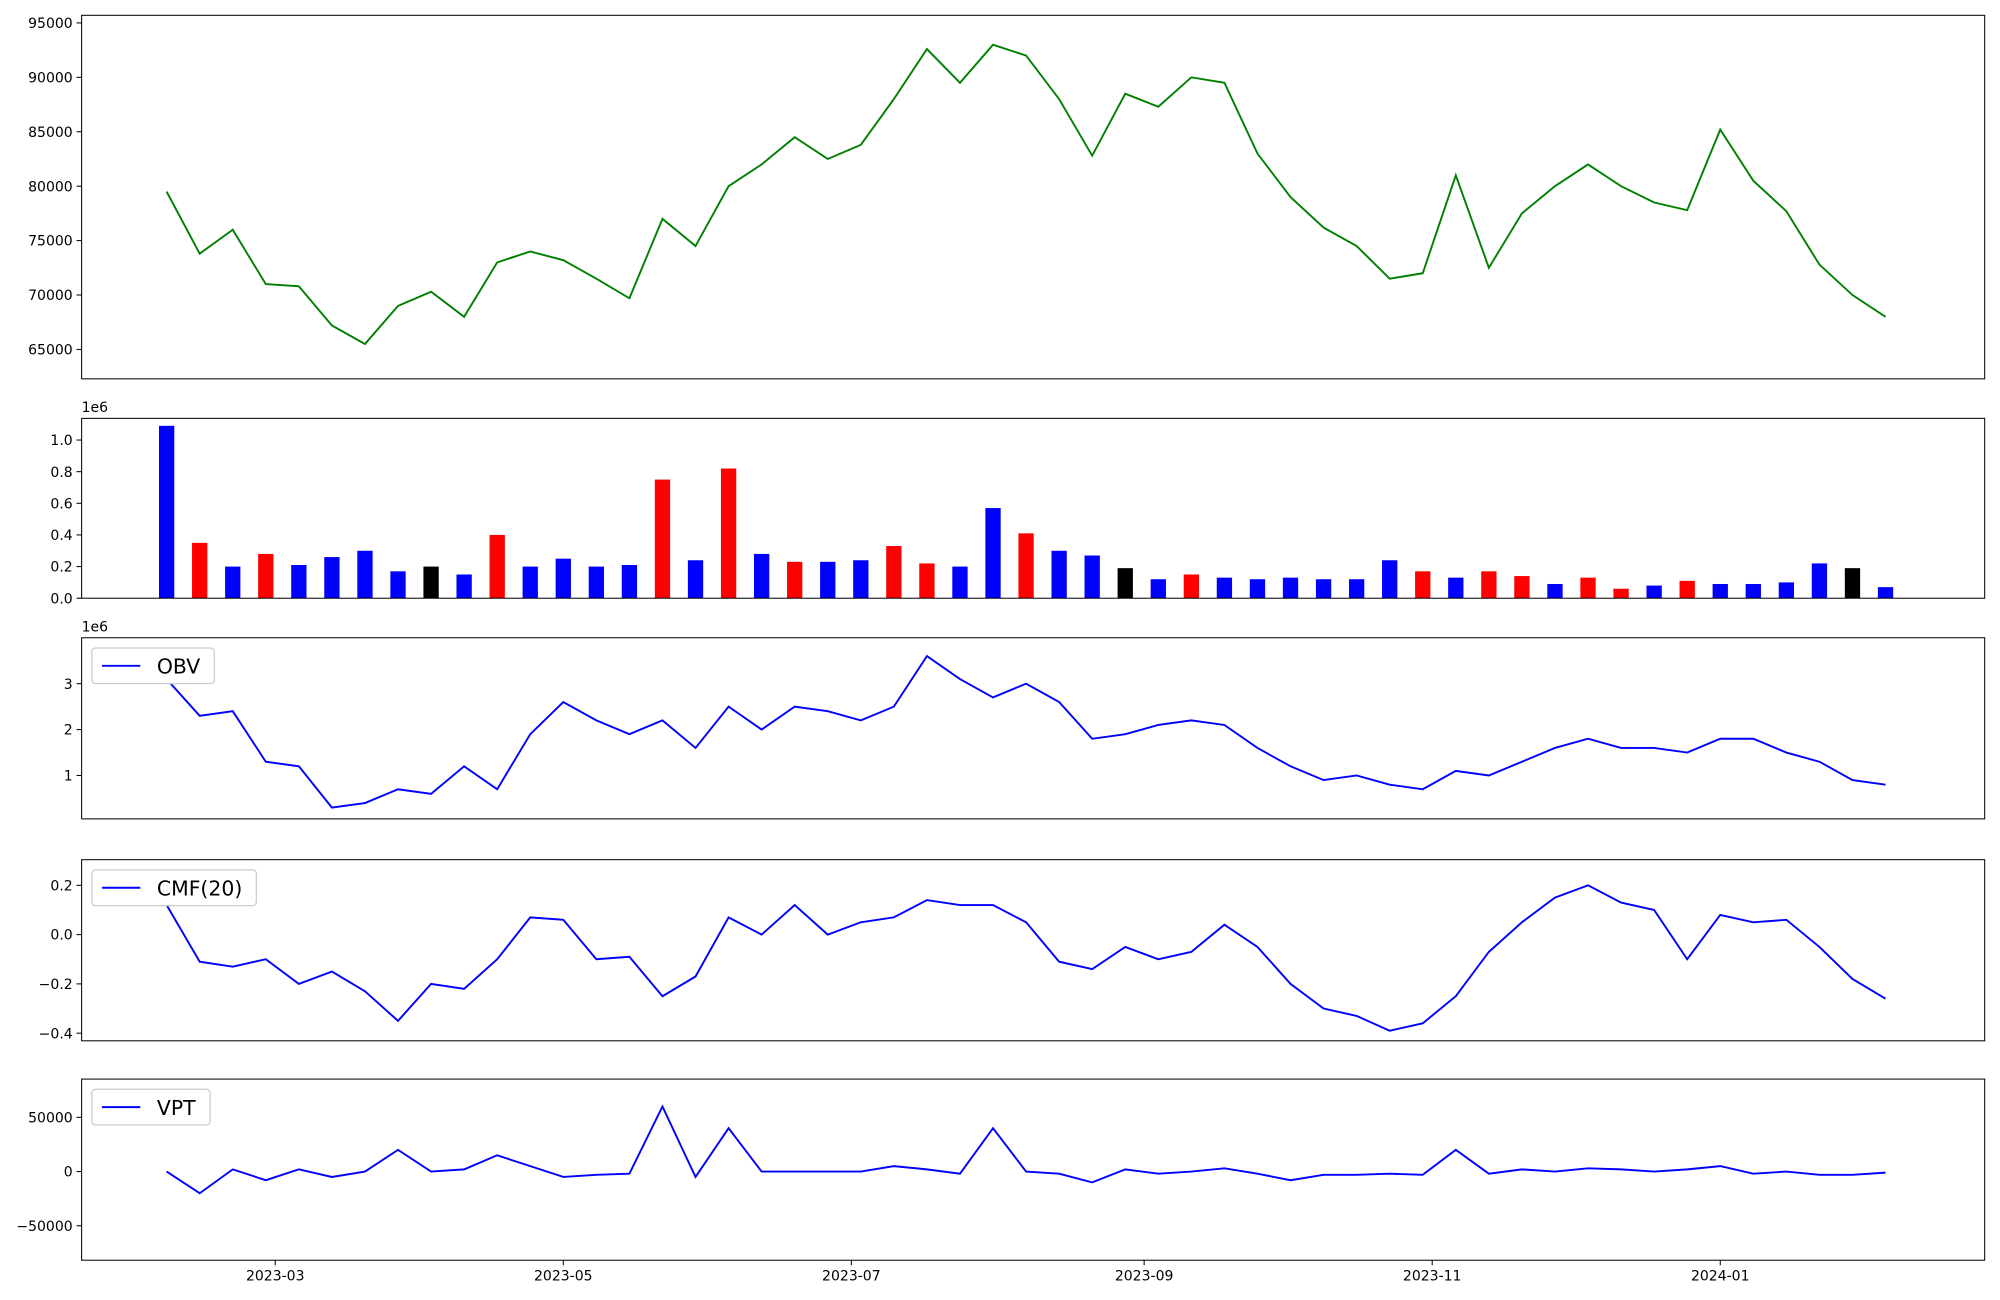  What do you see at coordinates (56, 985) in the screenshot?
I see `y-tick-label: −0.2` at bounding box center [56, 985].